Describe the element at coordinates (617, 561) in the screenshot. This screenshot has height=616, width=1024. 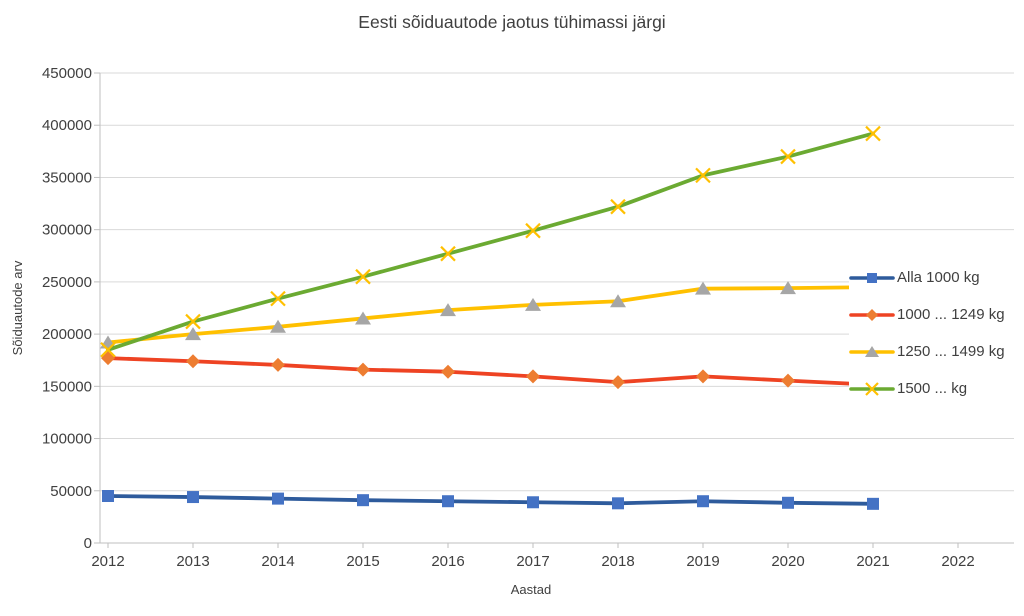
I see `svg-text: 2018` at that location.